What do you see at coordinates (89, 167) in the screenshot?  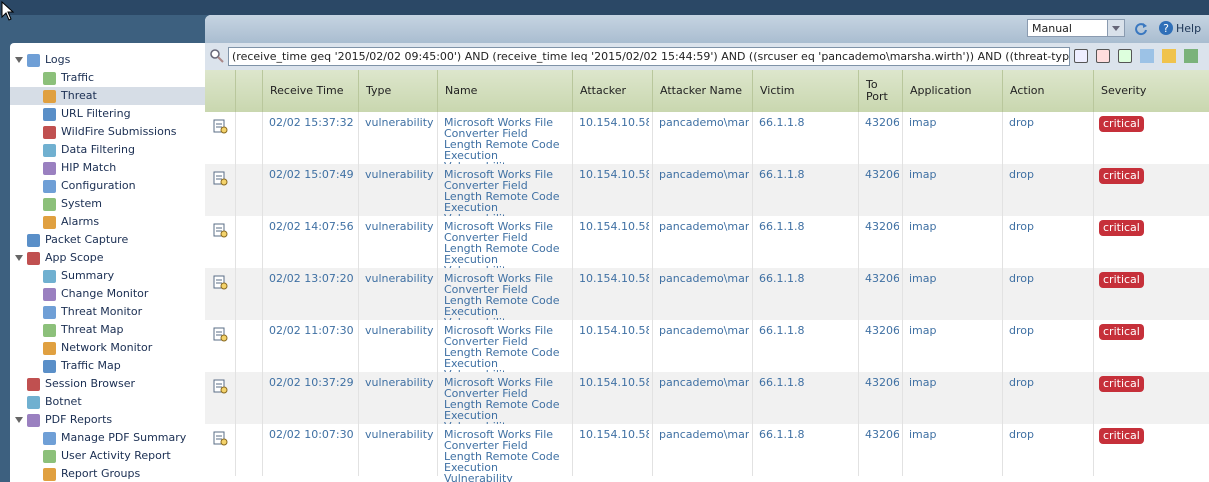 I see `nav-item: HIP Match` at bounding box center [89, 167].